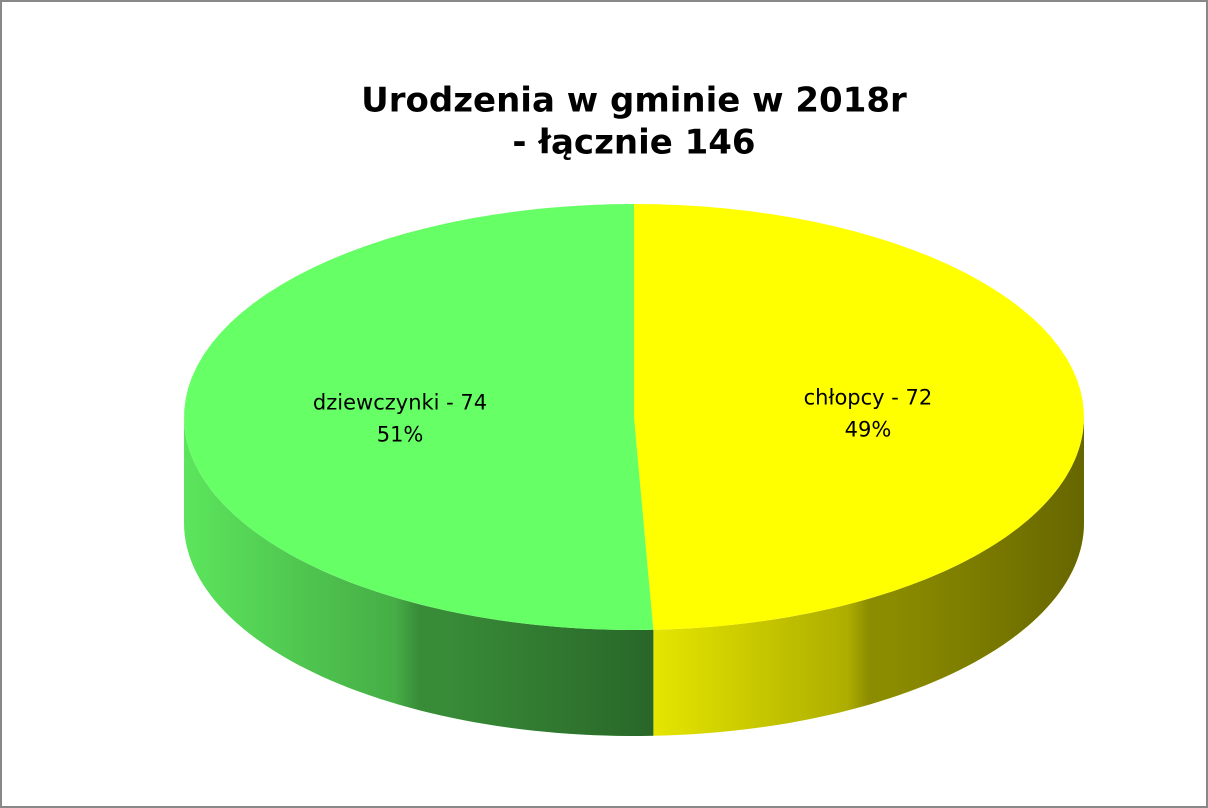  What do you see at coordinates (868, 430) in the screenshot?
I see `data-label: 49%` at bounding box center [868, 430].